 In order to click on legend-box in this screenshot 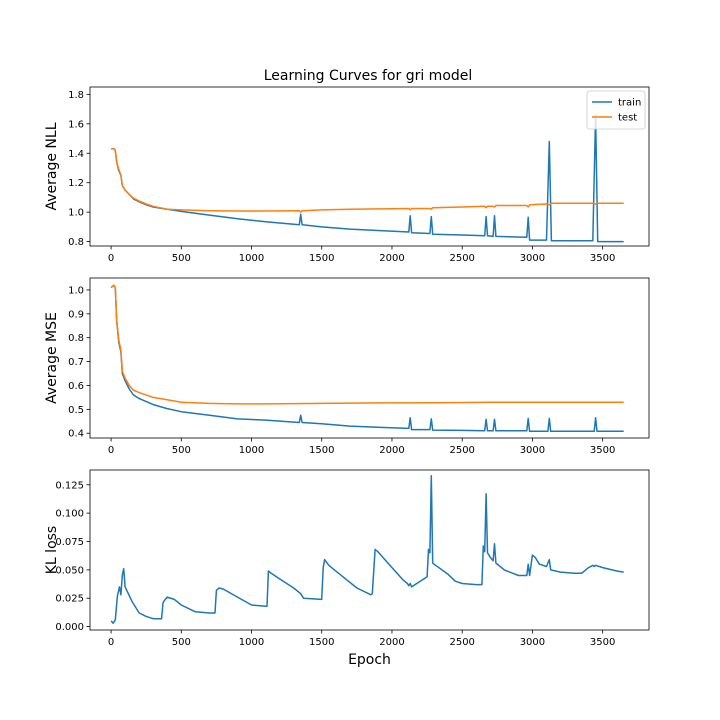, I will do `click(616, 110)`.